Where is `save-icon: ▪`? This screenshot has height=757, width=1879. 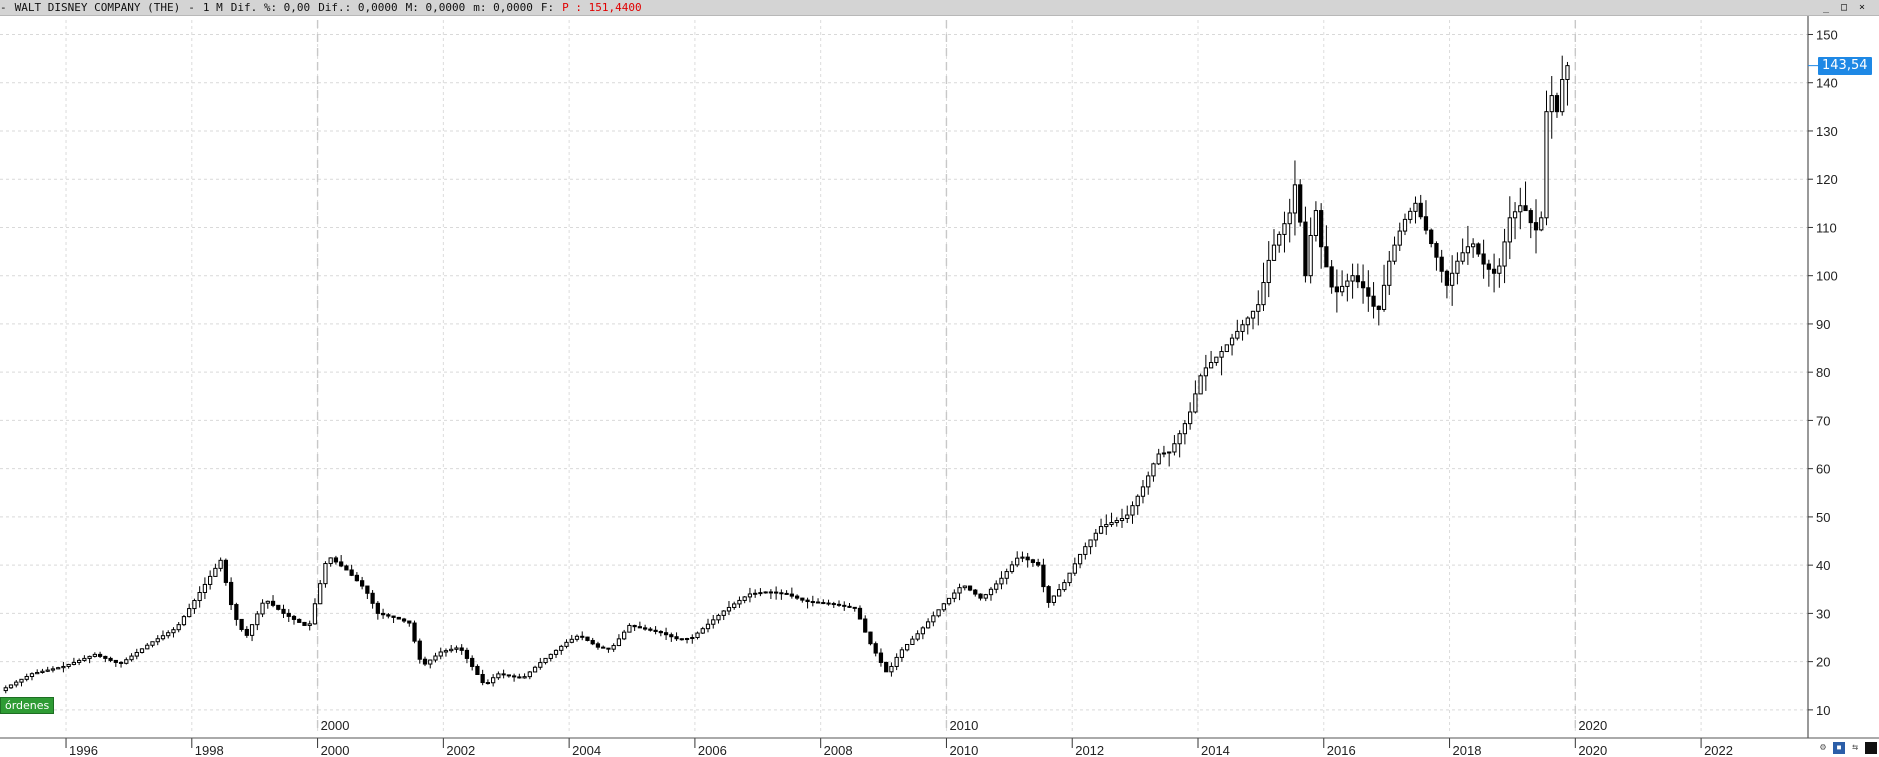 save-icon: ▪ is located at coordinates (1839, 748).